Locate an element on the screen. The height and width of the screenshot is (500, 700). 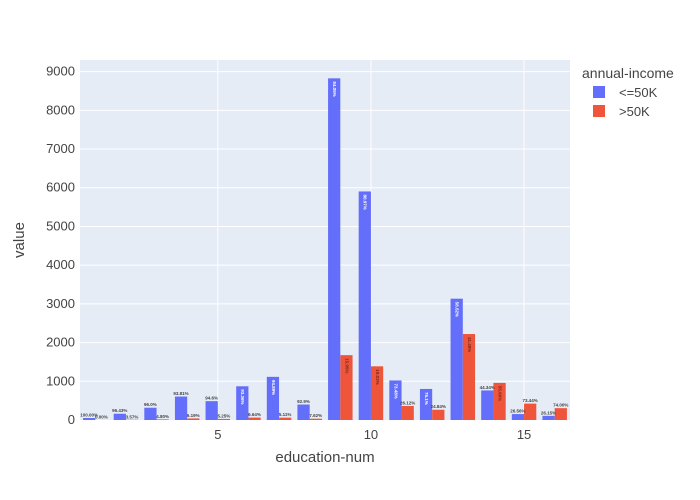
y-tick-label: 7000 is located at coordinates (60, 148).